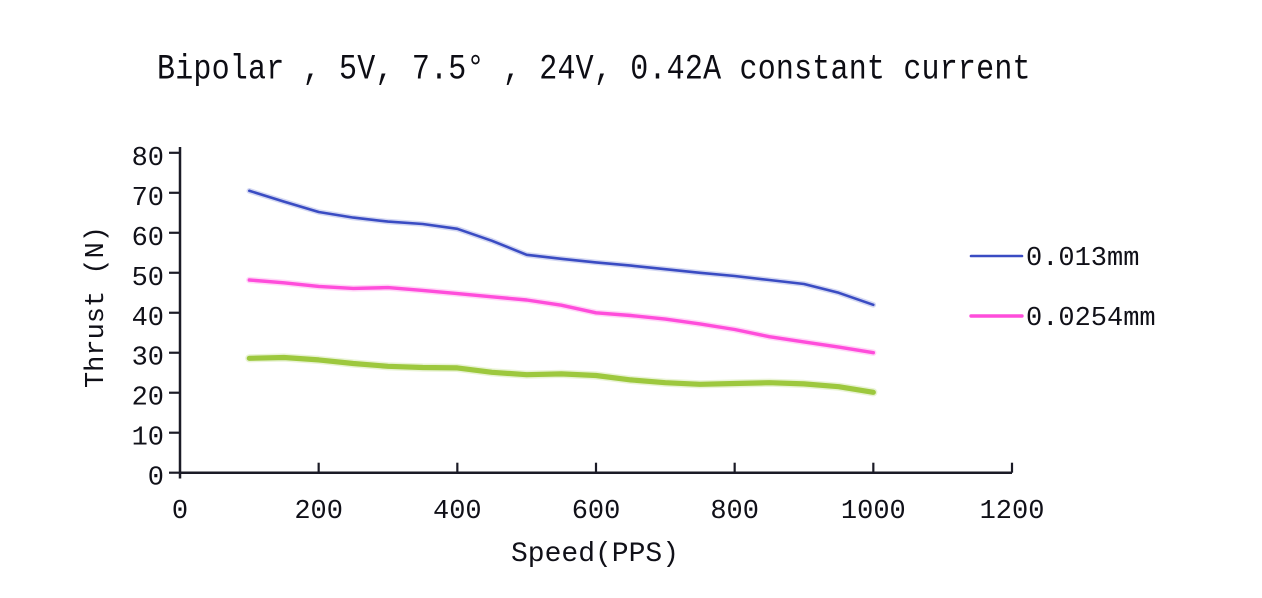 The image size is (1262, 598). Describe the element at coordinates (873, 512) in the screenshot. I see `x-tick-label: 1000` at that location.